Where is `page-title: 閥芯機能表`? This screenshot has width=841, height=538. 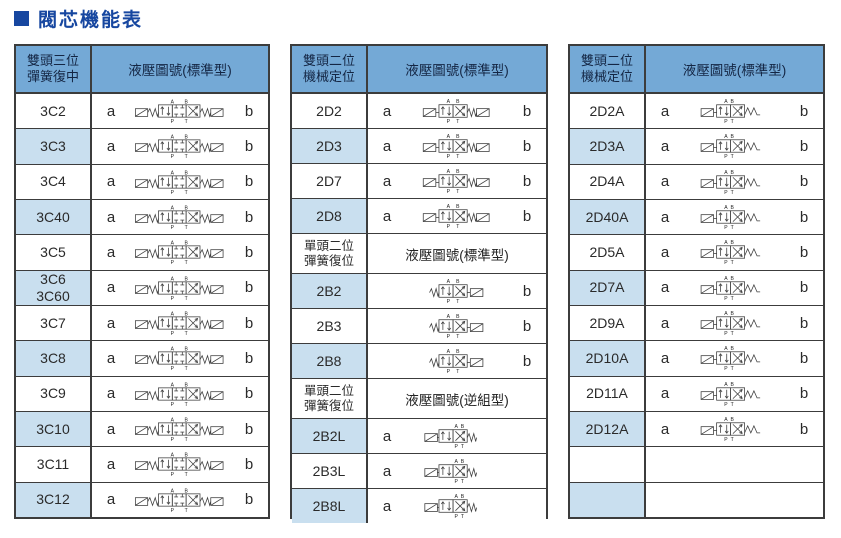 page-title: 閥芯機能表 is located at coordinates (78, 18).